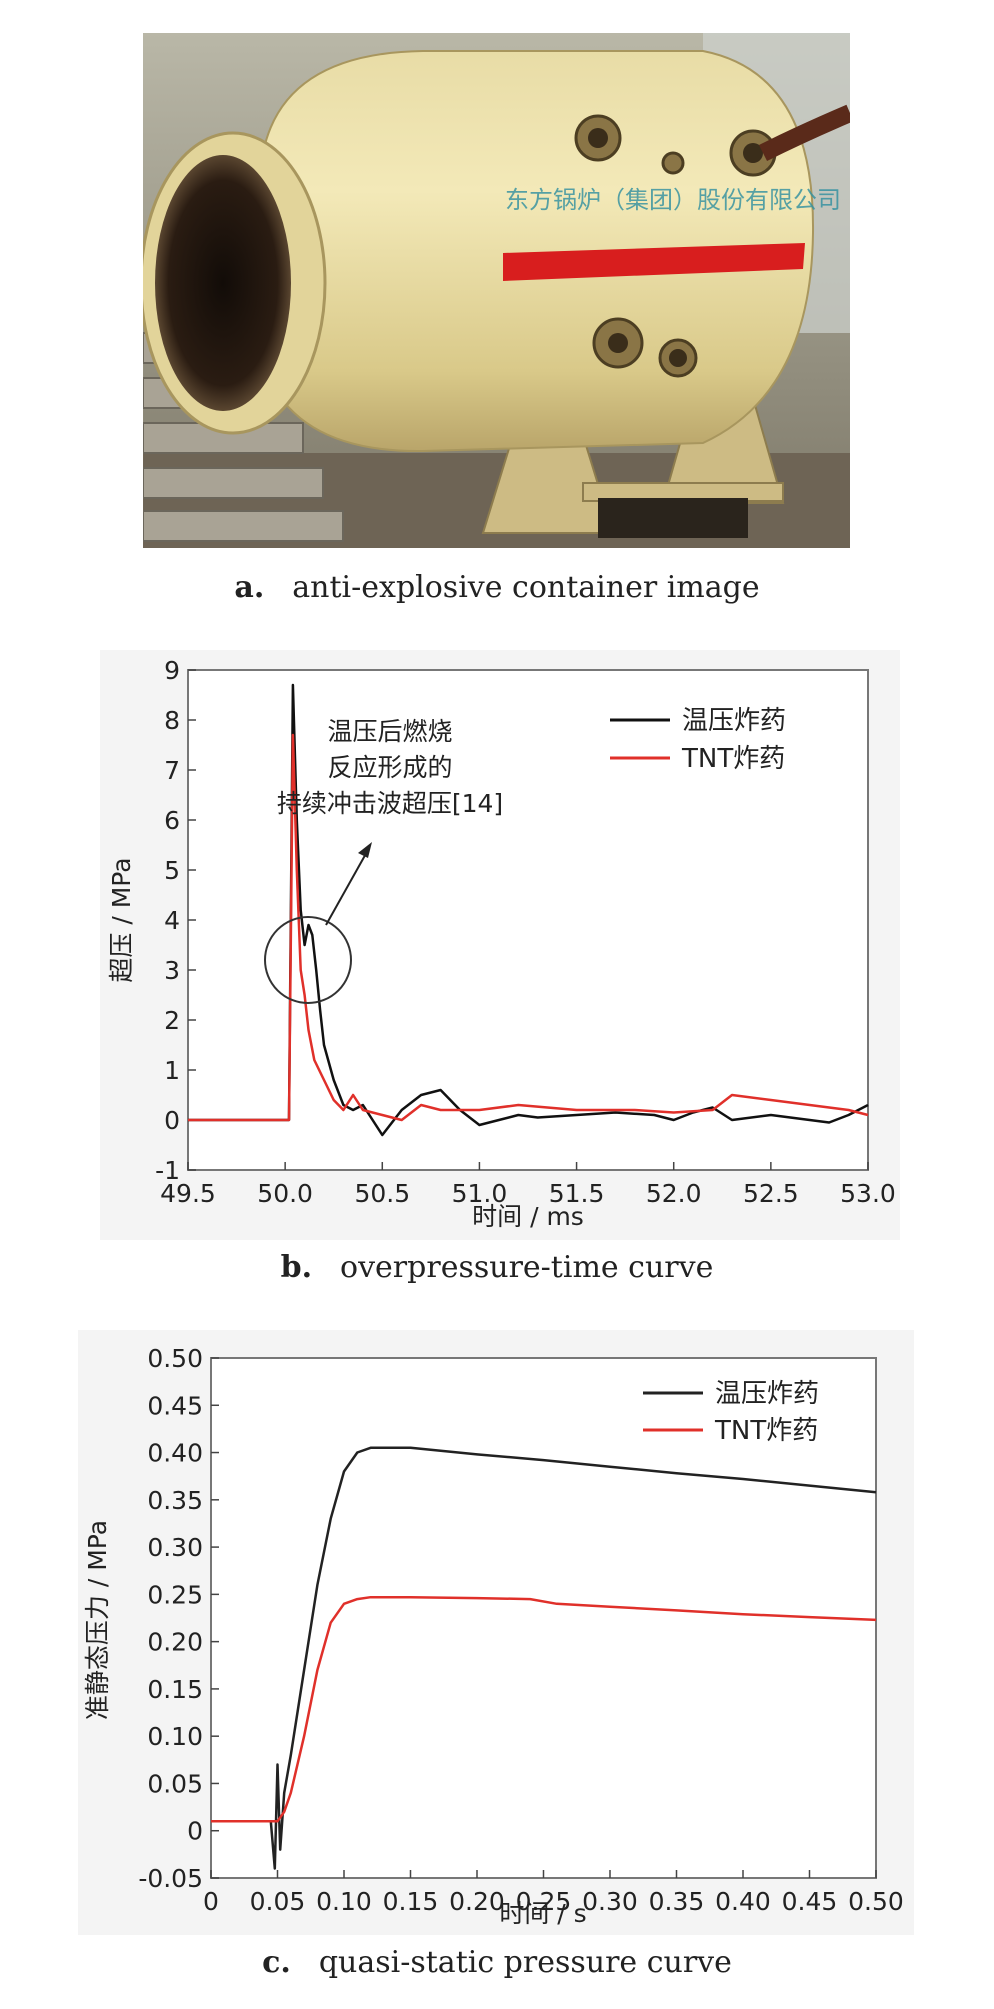  What do you see at coordinates (296, 1267) in the screenshot?
I see `caption-b-label: b.` at bounding box center [296, 1267].